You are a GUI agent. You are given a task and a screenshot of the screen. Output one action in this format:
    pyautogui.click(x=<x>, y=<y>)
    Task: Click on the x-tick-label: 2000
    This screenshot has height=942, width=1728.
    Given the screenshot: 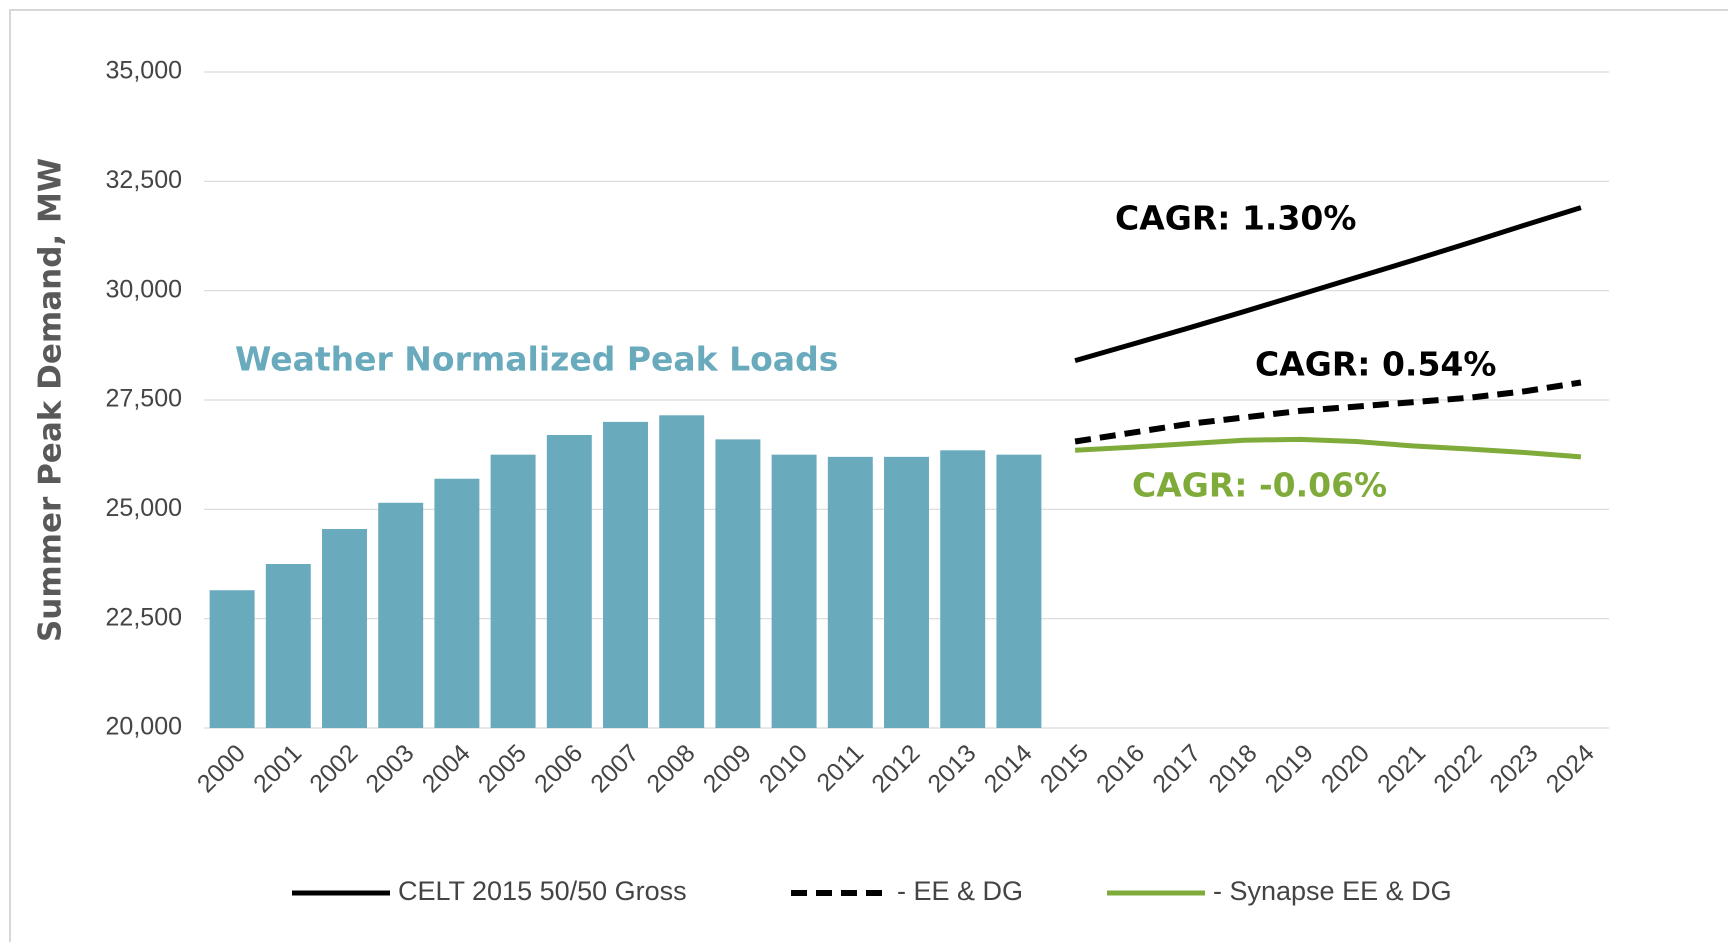 What is the action you would take?
    pyautogui.click(x=221, y=768)
    